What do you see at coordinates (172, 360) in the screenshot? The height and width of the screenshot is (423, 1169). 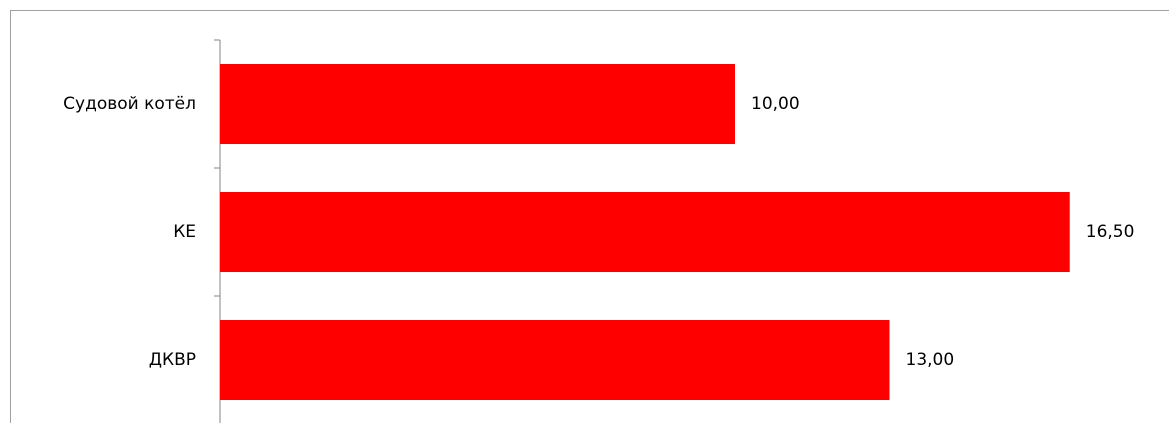 I see `y-tick-label: ДКВР` at bounding box center [172, 360].